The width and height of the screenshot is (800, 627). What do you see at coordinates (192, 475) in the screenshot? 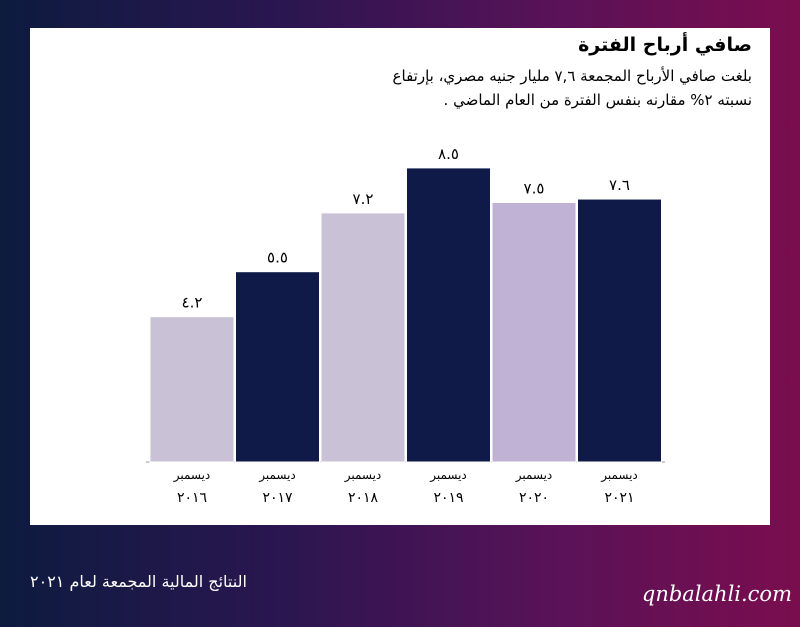
I see `category-month-label-0: ديسمبر` at bounding box center [192, 475].